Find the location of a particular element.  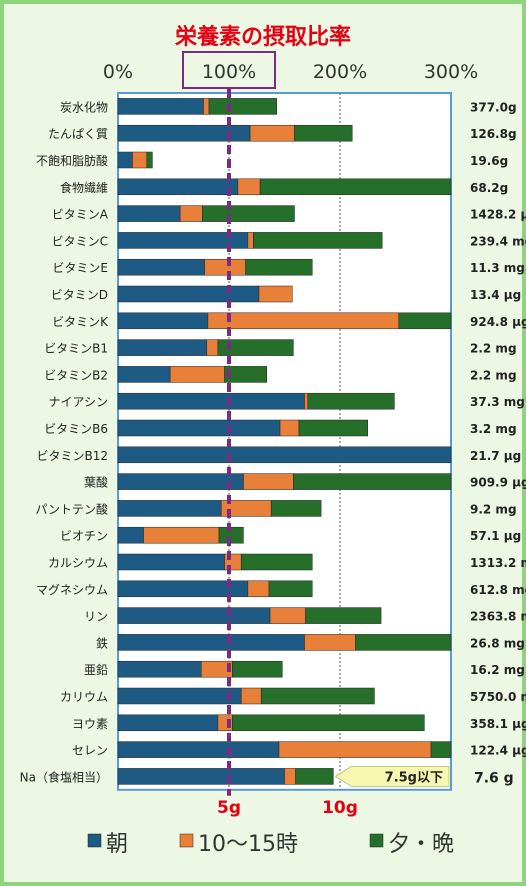

total-amount: 21.7 µg is located at coordinates (495, 456).